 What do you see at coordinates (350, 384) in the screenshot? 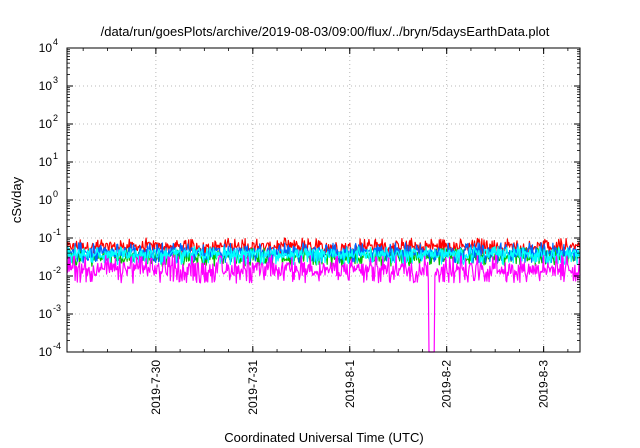
I see `x-tick-label: 2019-8-1` at bounding box center [350, 384].